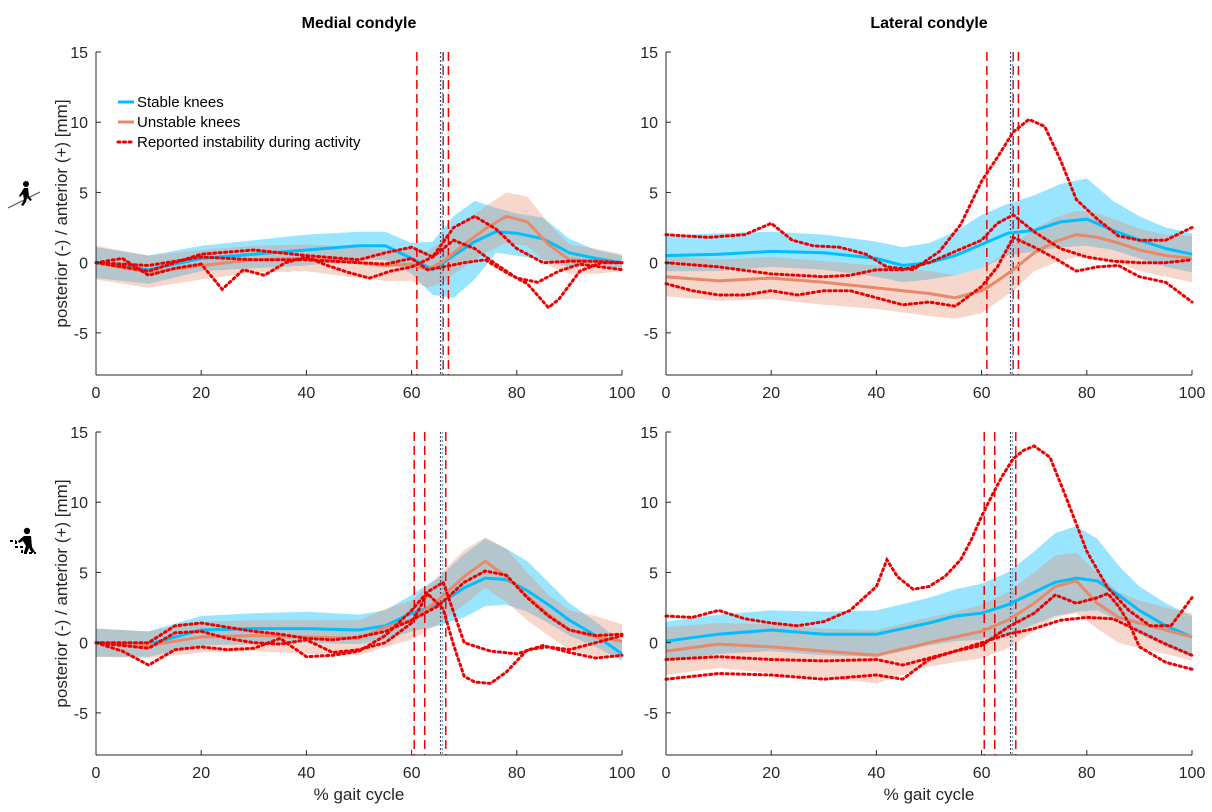 Image resolution: width=1212 pixels, height=812 pixels. I want to click on sd-band-unstable, so click(929, 264).